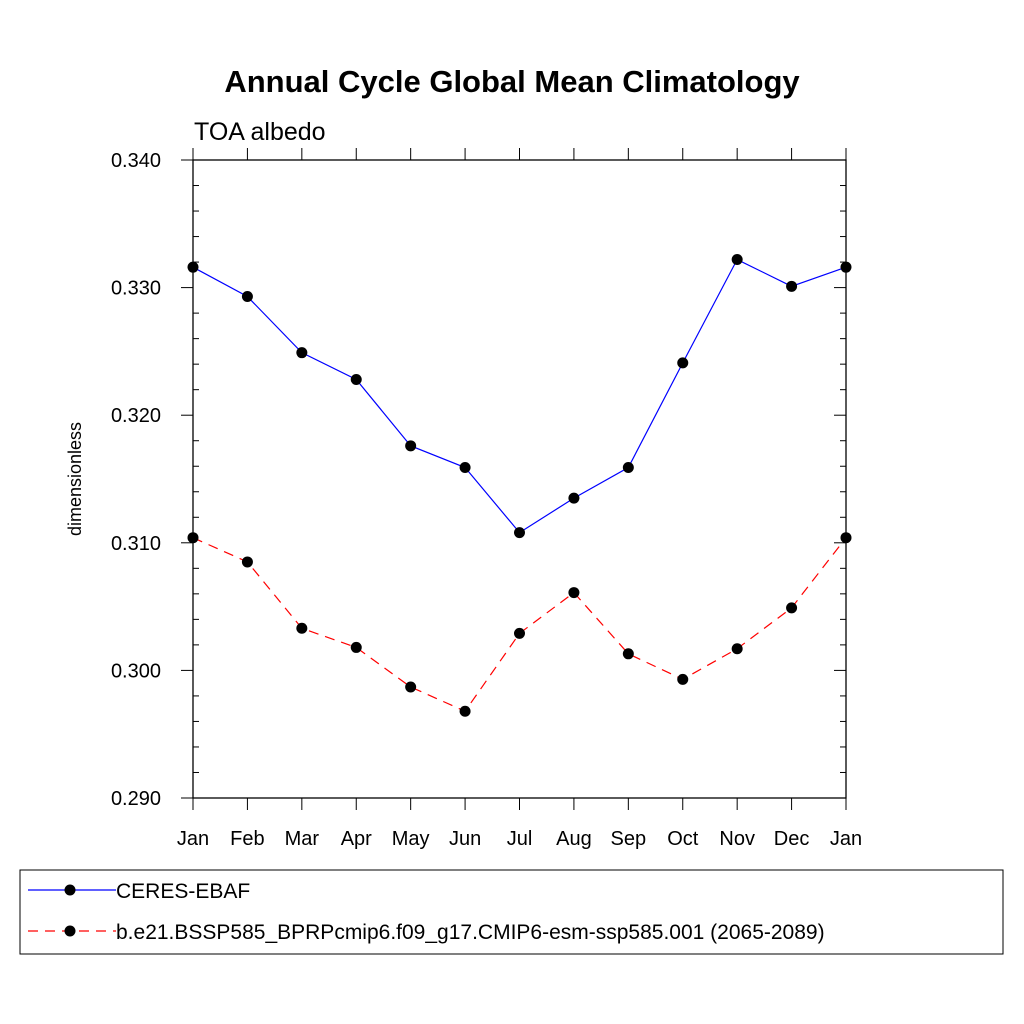 The width and height of the screenshot is (1024, 1024). Describe the element at coordinates (136, 416) in the screenshot. I see `y-tick-label: 0.320` at that location.